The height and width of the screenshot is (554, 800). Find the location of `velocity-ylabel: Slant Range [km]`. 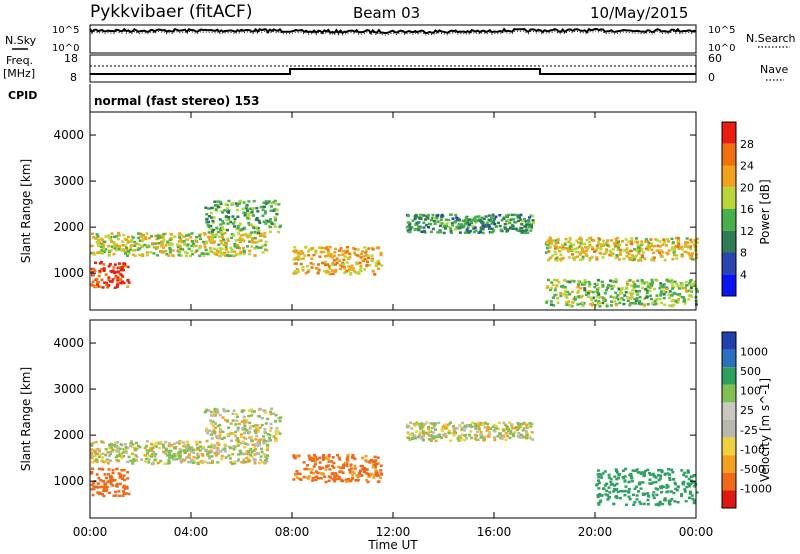

velocity-ylabel: Slant Range [km] is located at coordinates (26, 419).